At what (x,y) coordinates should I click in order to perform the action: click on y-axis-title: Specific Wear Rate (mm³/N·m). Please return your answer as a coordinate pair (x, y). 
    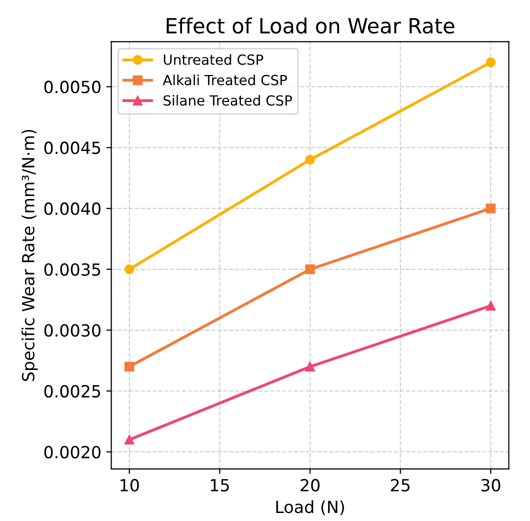
    Looking at the image, I should click on (30, 255).